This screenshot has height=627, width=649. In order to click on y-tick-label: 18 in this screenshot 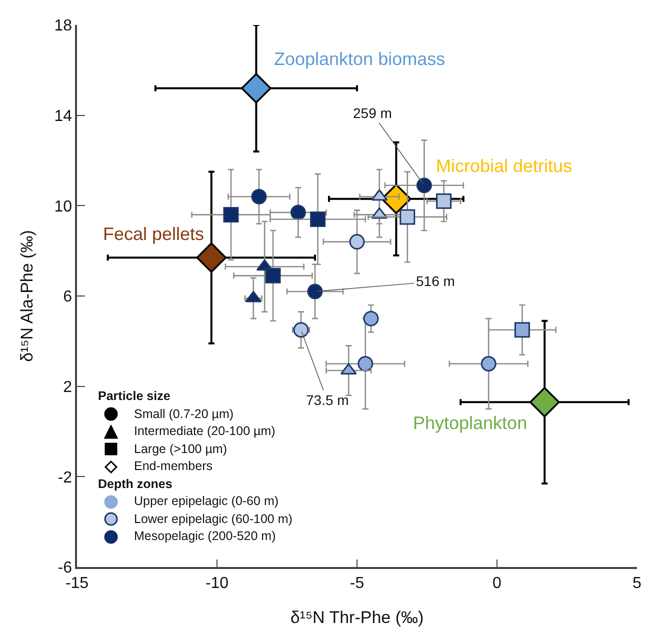, I will do `click(63, 26)`.